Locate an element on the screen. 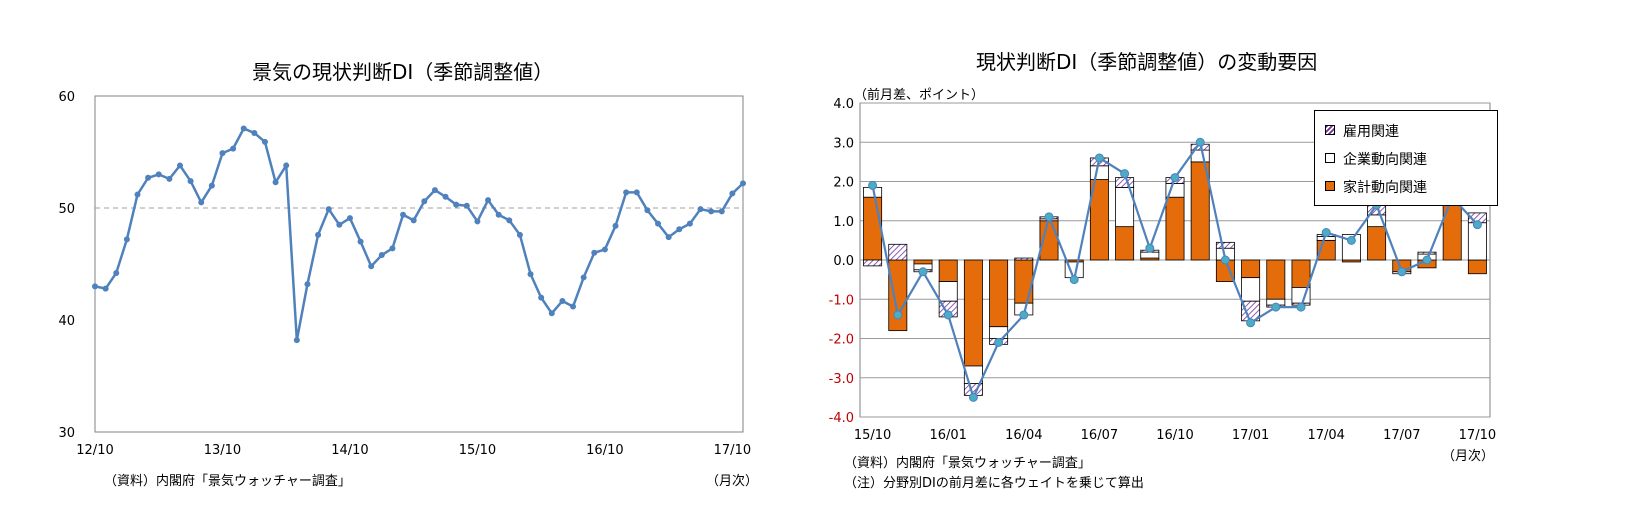 The width and height of the screenshot is (1632, 528). right-method-note: （注）分野別DIの前月差に各ウェイトを乗じて算出 is located at coordinates (994, 483).